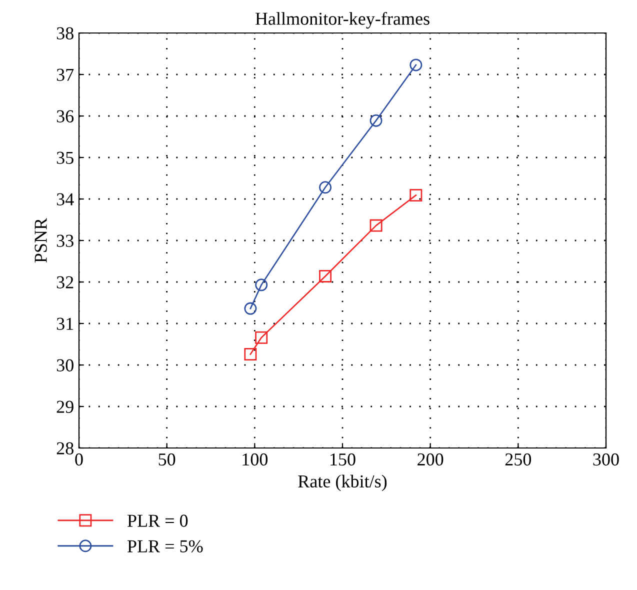  Describe the element at coordinates (343, 459) in the screenshot. I see `x-tick-label: 150` at that location.